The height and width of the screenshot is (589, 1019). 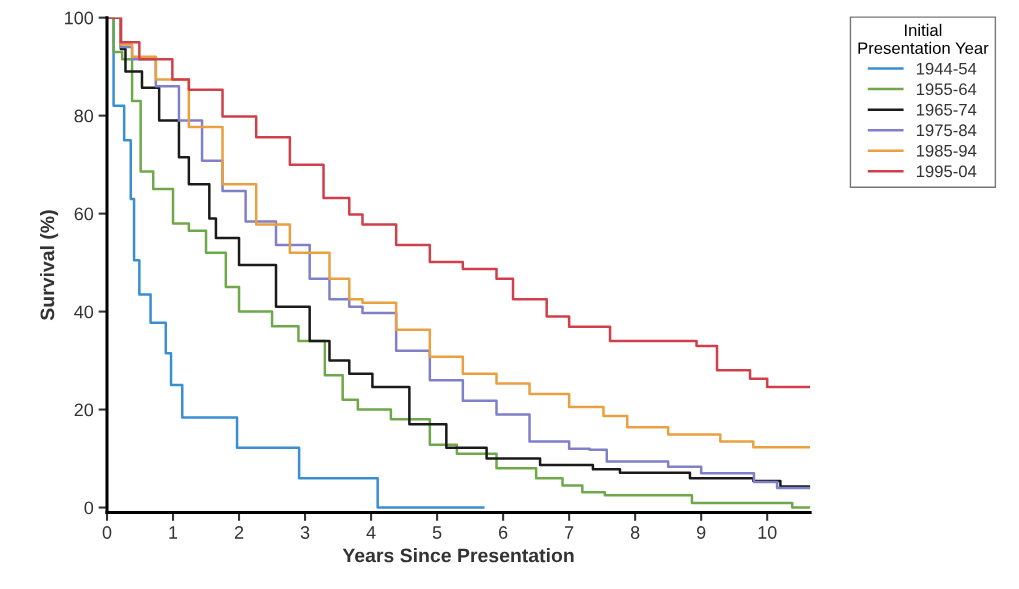 What do you see at coordinates (946, 130) in the screenshot?
I see `legend-label: 1975-84` at bounding box center [946, 130].